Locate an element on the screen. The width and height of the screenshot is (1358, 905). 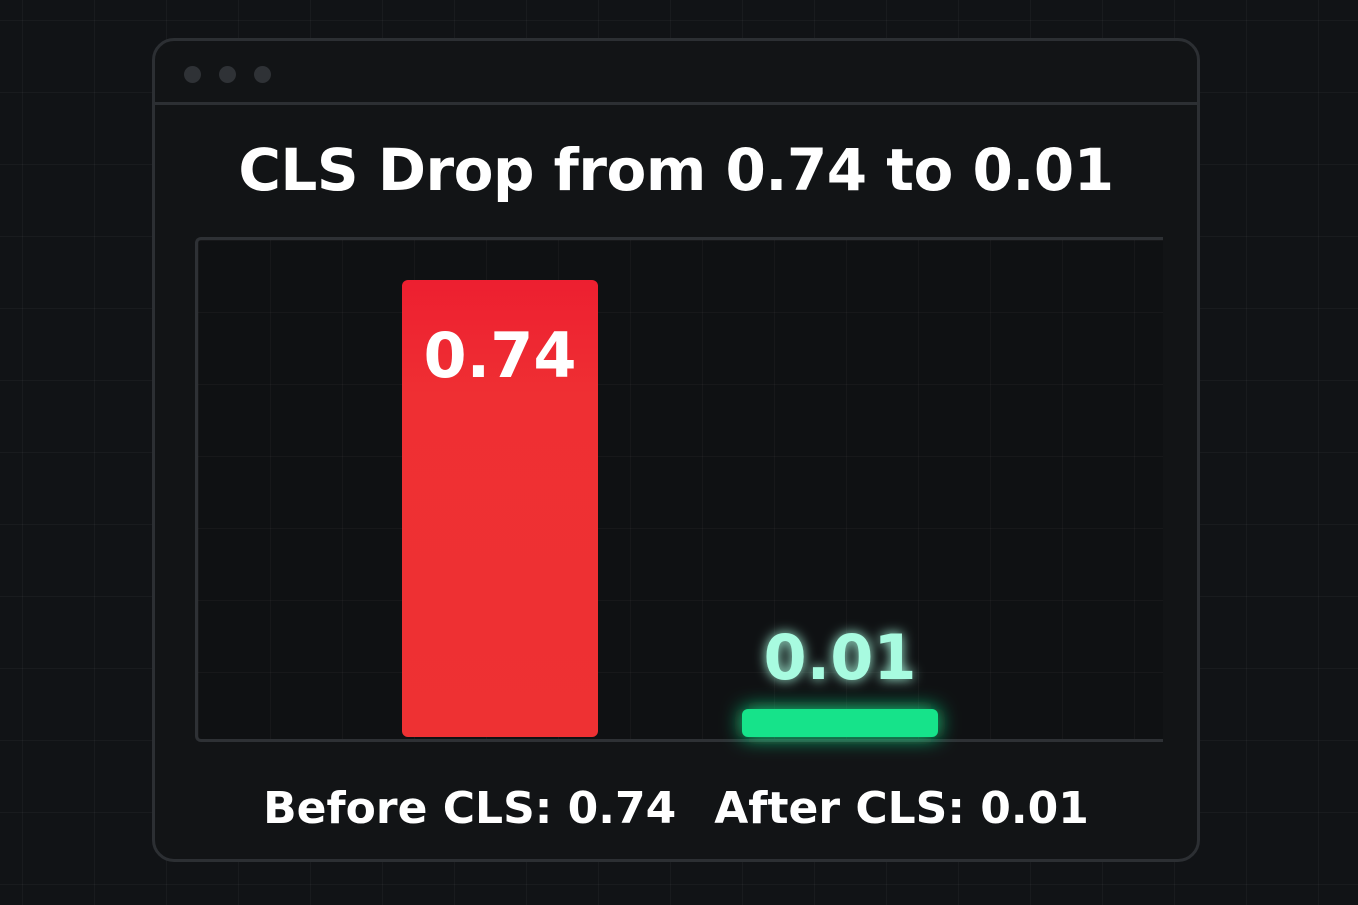
maximize-dot-icon is located at coordinates (262, 74).